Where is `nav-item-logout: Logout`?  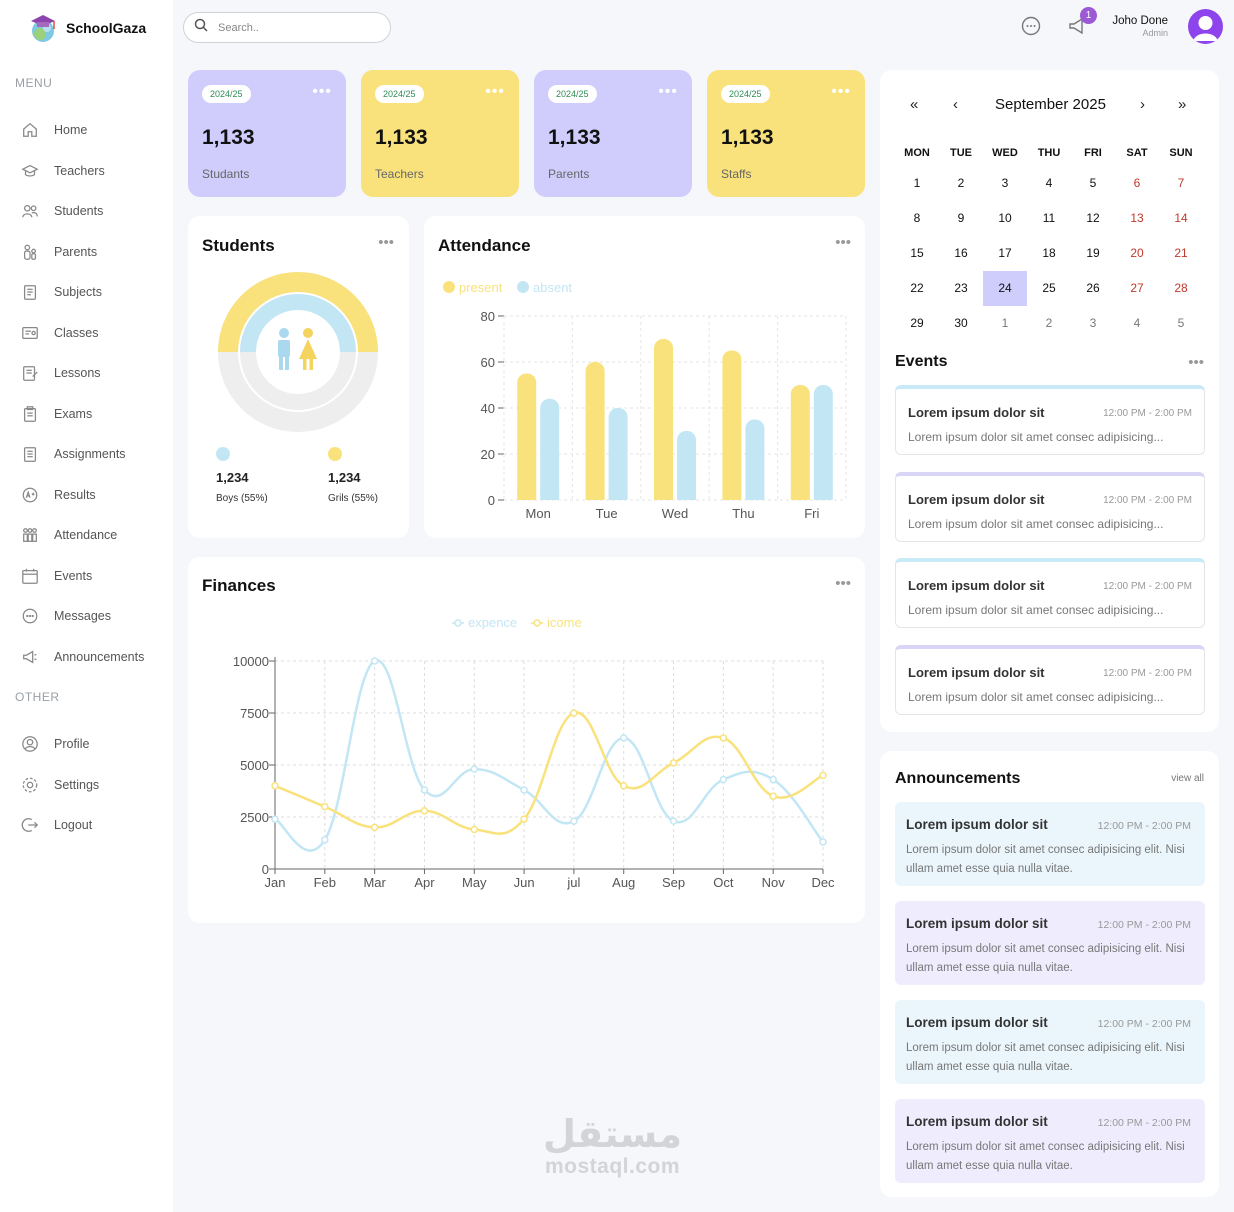 nav-item-logout: Logout is located at coordinates (95, 825).